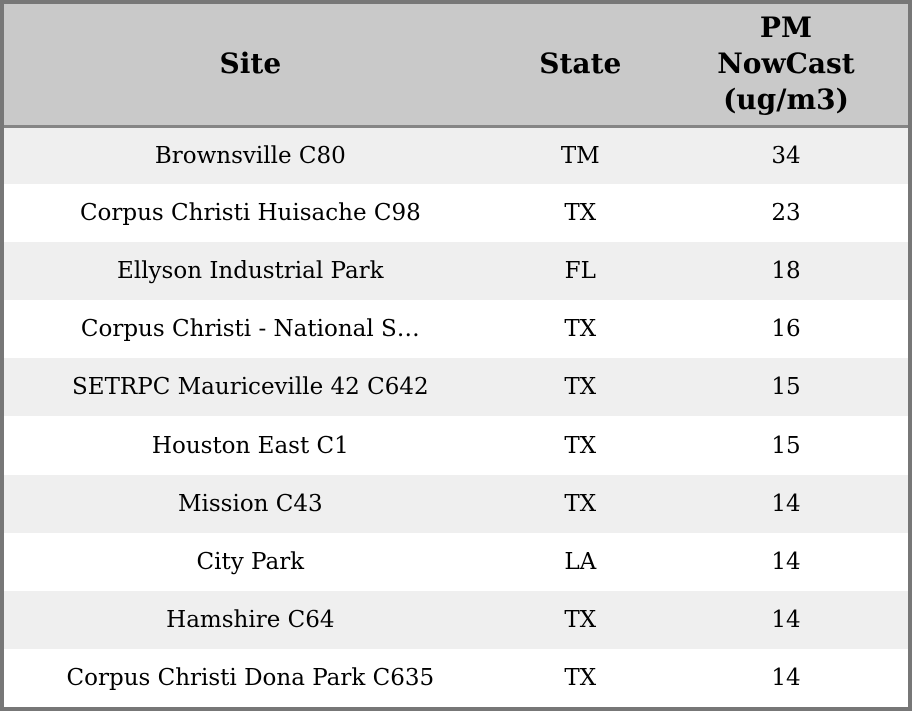  What do you see at coordinates (250, 213) in the screenshot?
I see `cell-site: Corpus Christi Huisache C98` at bounding box center [250, 213].